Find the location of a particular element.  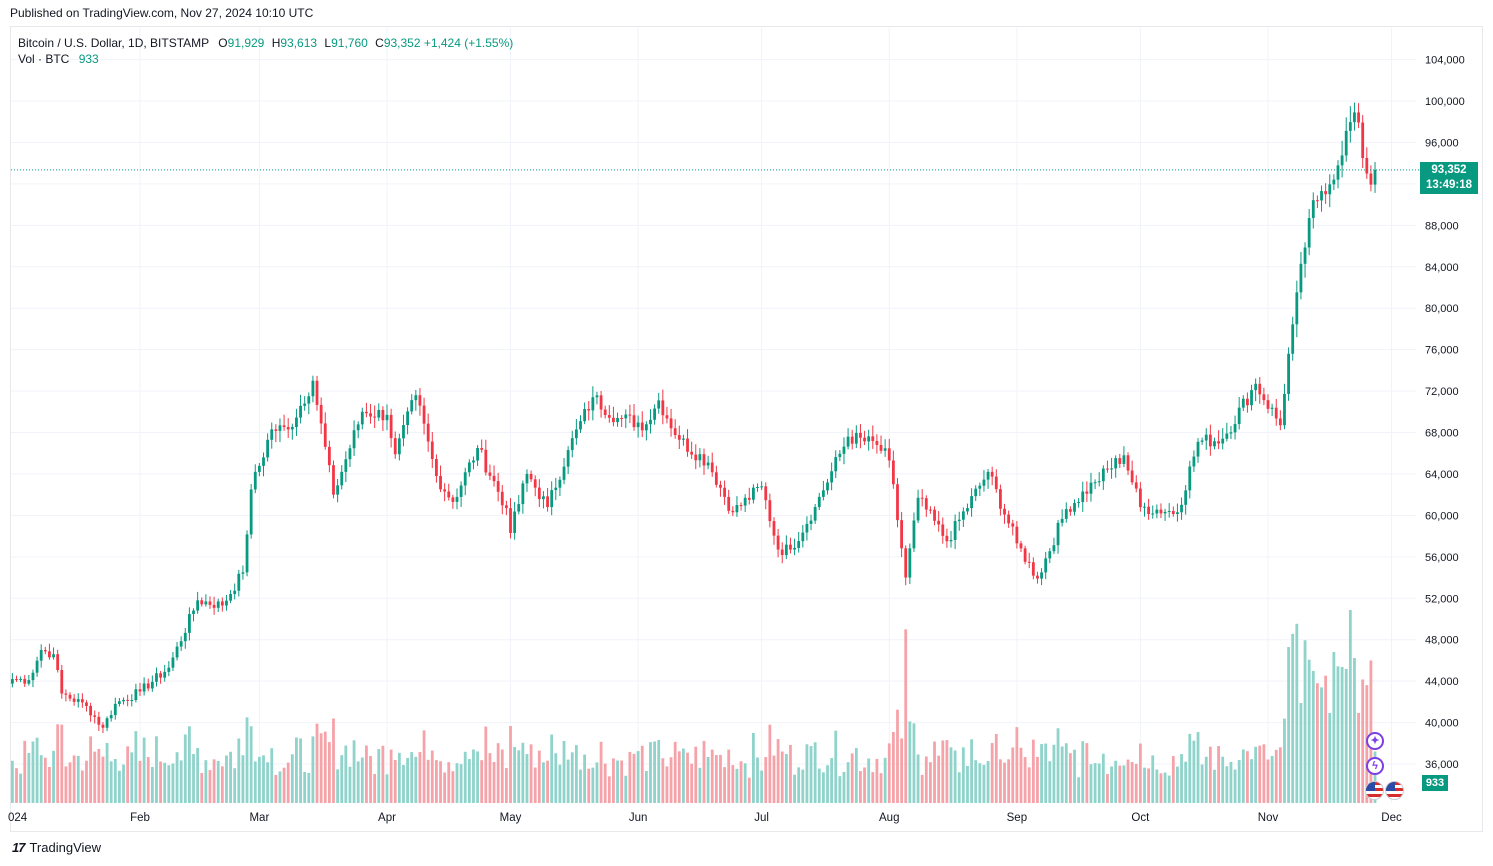

y-tick-label: 44,000 is located at coordinates (1442, 682).